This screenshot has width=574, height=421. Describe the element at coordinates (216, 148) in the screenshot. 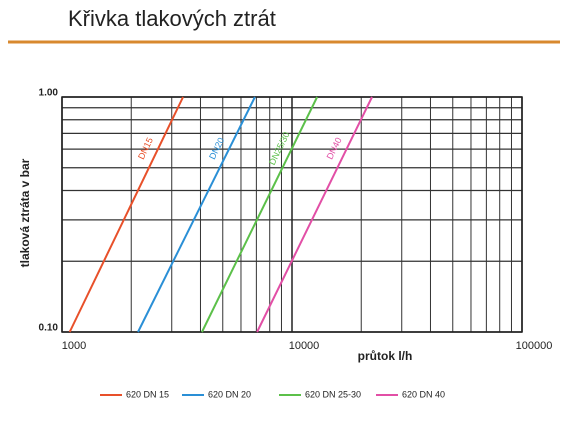

I see `line-label: DN20` at that location.